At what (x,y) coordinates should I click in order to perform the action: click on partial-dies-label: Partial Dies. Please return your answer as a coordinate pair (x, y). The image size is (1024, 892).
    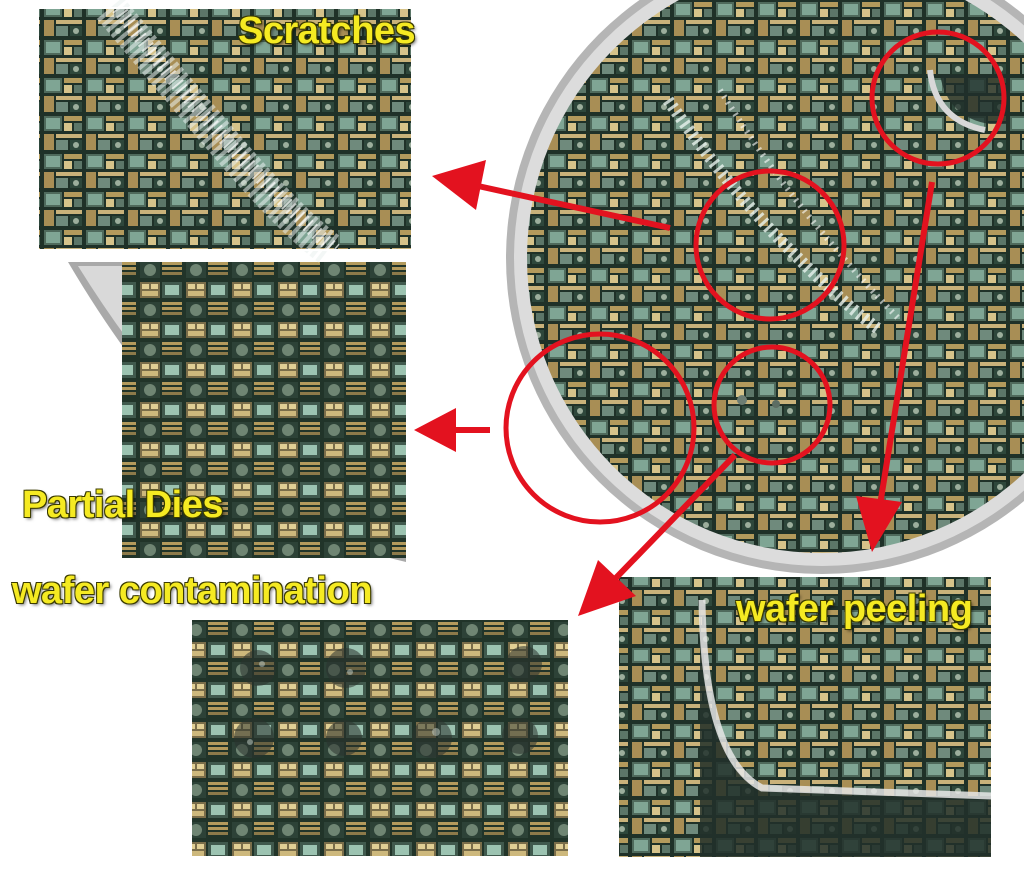
    Looking at the image, I should click on (123, 505).